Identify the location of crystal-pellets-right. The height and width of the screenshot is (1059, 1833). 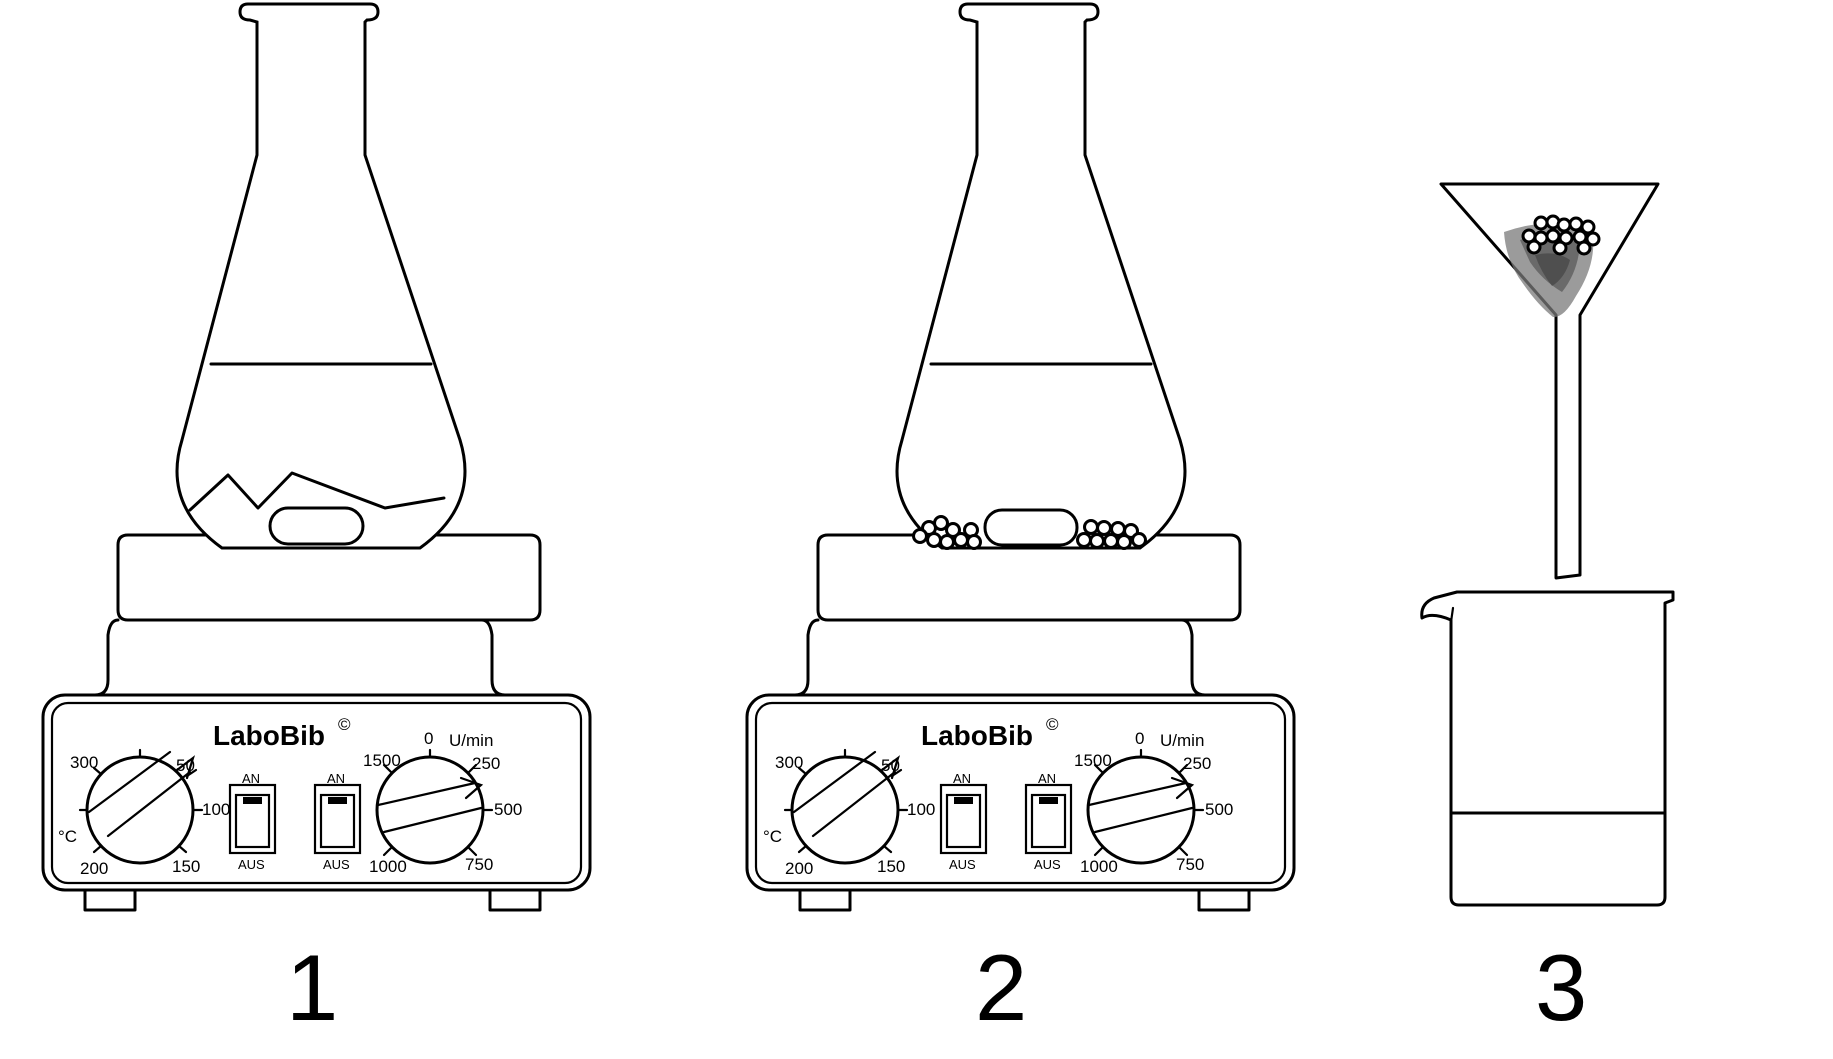
(1111, 534).